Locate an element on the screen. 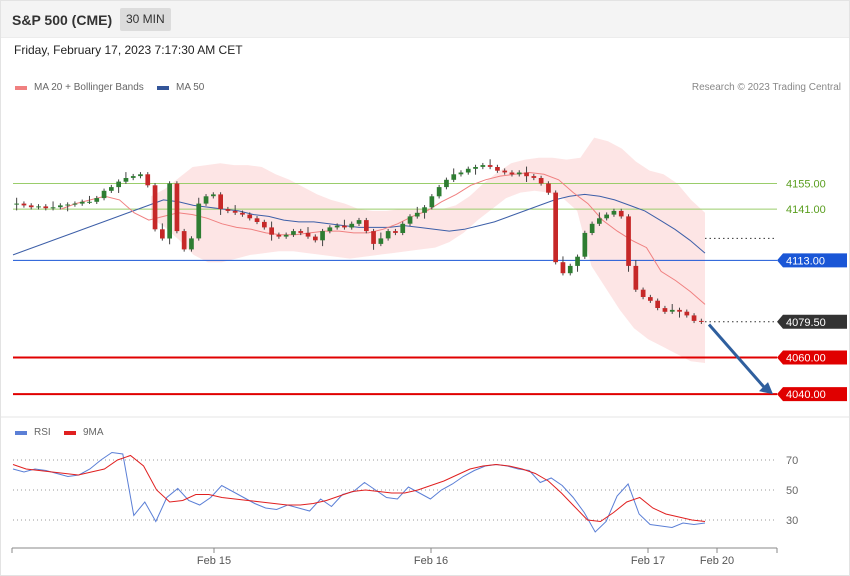 The image size is (850, 576). instrument-title: S&P 500 (CME) is located at coordinates (62, 20).